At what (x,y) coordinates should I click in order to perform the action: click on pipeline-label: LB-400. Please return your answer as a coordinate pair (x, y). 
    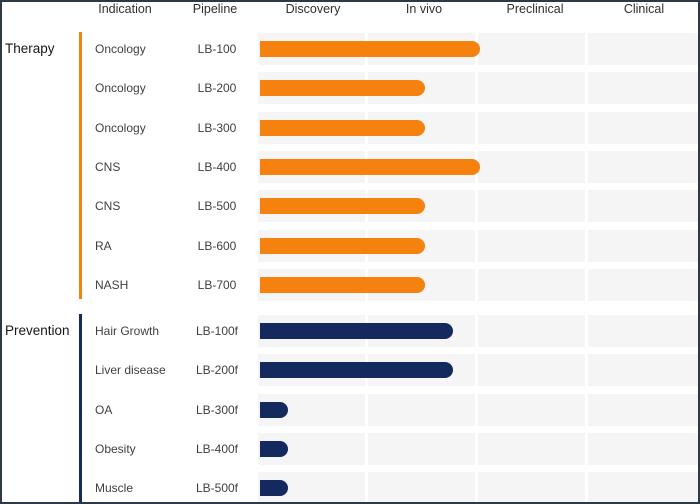
    Looking at the image, I should click on (217, 167).